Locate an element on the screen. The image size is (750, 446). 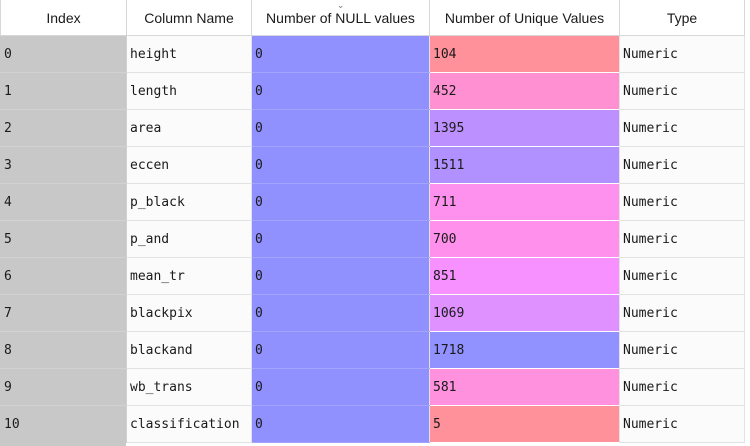
header-unique-values: Number of Unique Values is located at coordinates (524, 18).